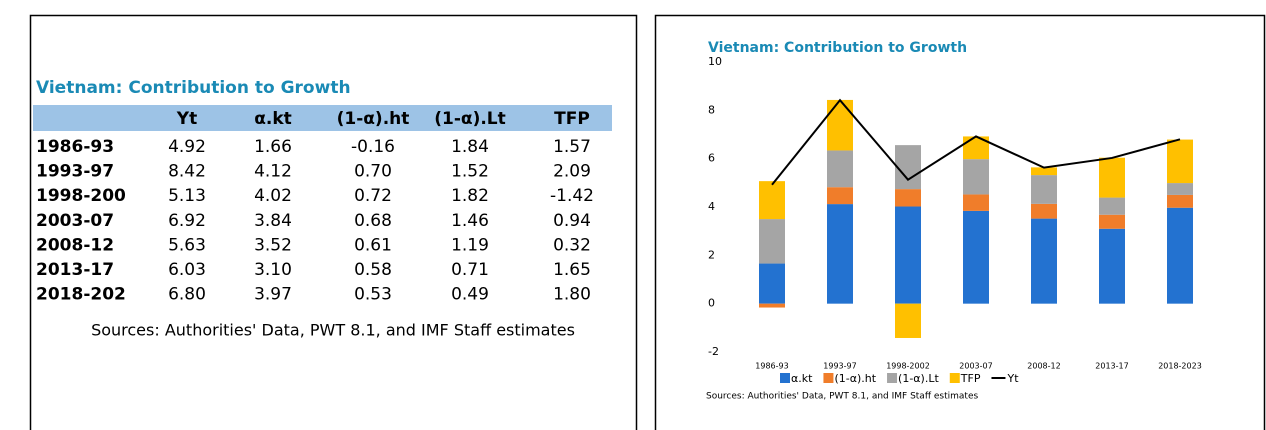  Describe the element at coordinates (713, 351) in the screenshot. I see `y-tick-label: -2` at that location.